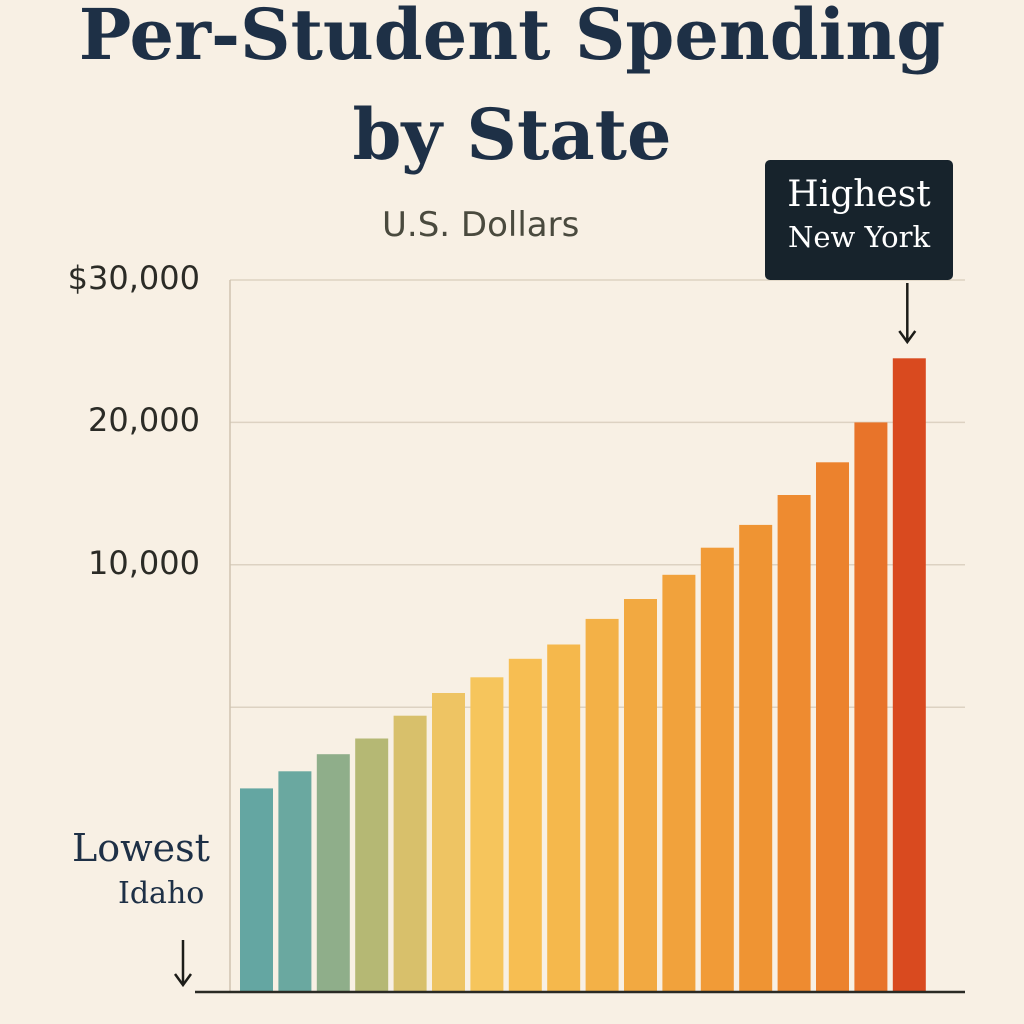 Image resolution: width=1024 pixels, height=1024 pixels. What do you see at coordinates (144, 420) in the screenshot?
I see `y-tick-label: 20,000` at bounding box center [144, 420].